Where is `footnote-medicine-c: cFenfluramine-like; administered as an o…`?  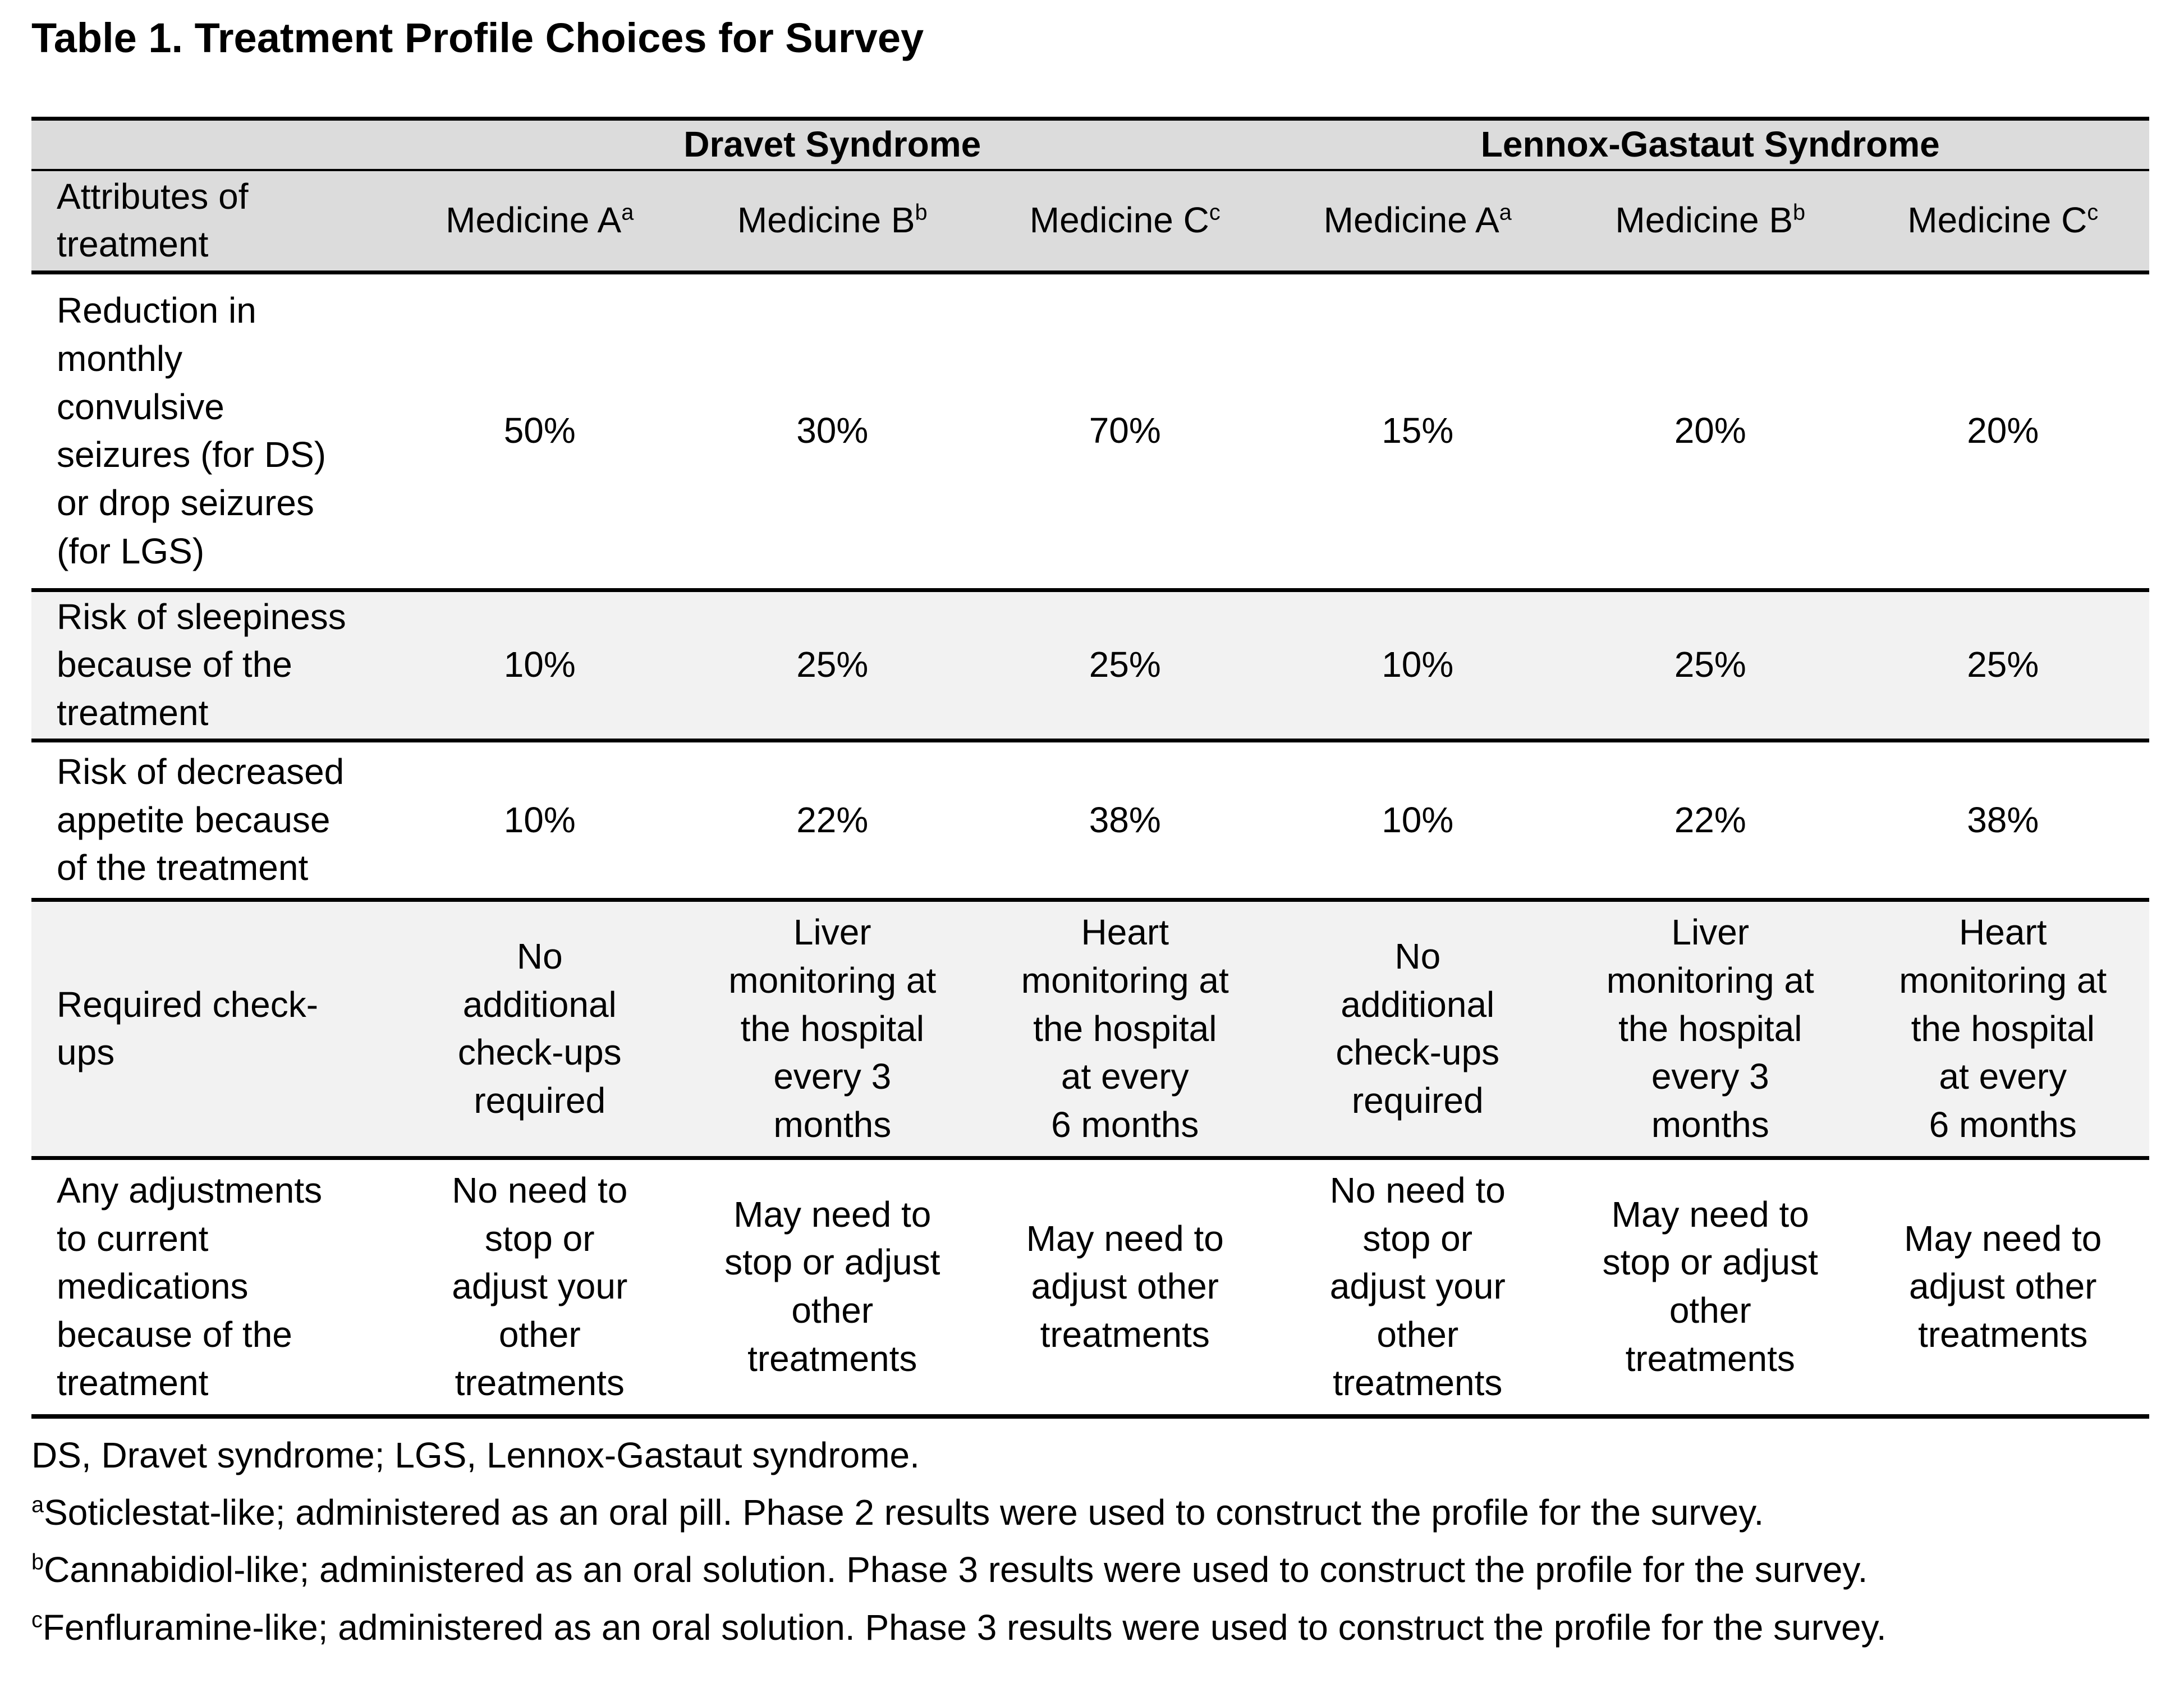 footnote-medicine-c: cFenfluramine-like; administered as an o… is located at coordinates (1090, 1627).